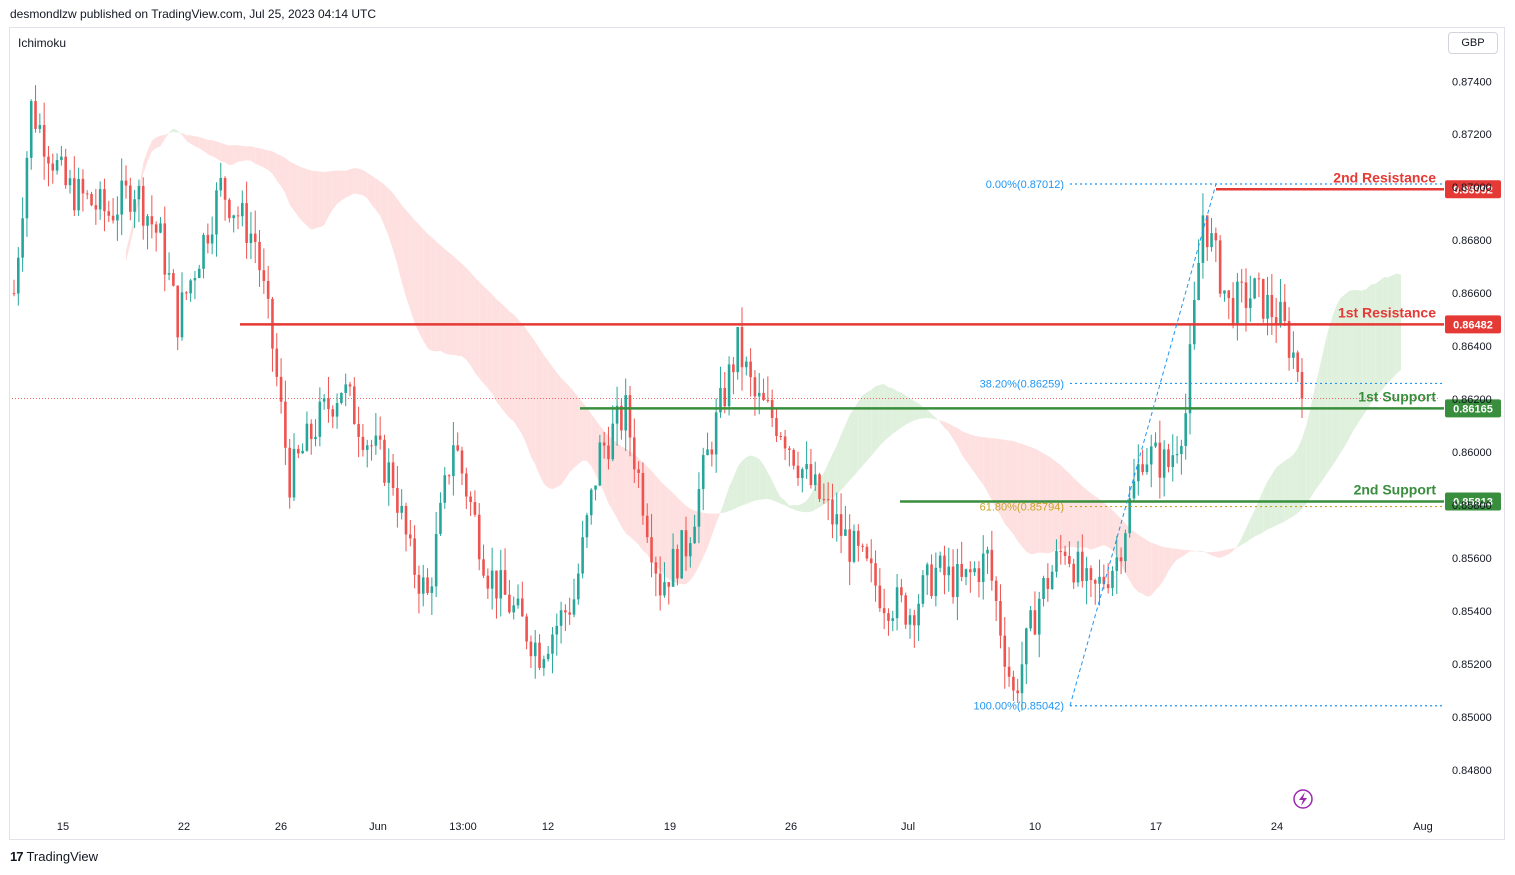 The height and width of the screenshot is (875, 1515). Describe the element at coordinates (745, 827) in the screenshot. I see `time-axis: 15 22 26 Jun 13:00 12 19 26 Jul 10 17 24 Aug` at that location.